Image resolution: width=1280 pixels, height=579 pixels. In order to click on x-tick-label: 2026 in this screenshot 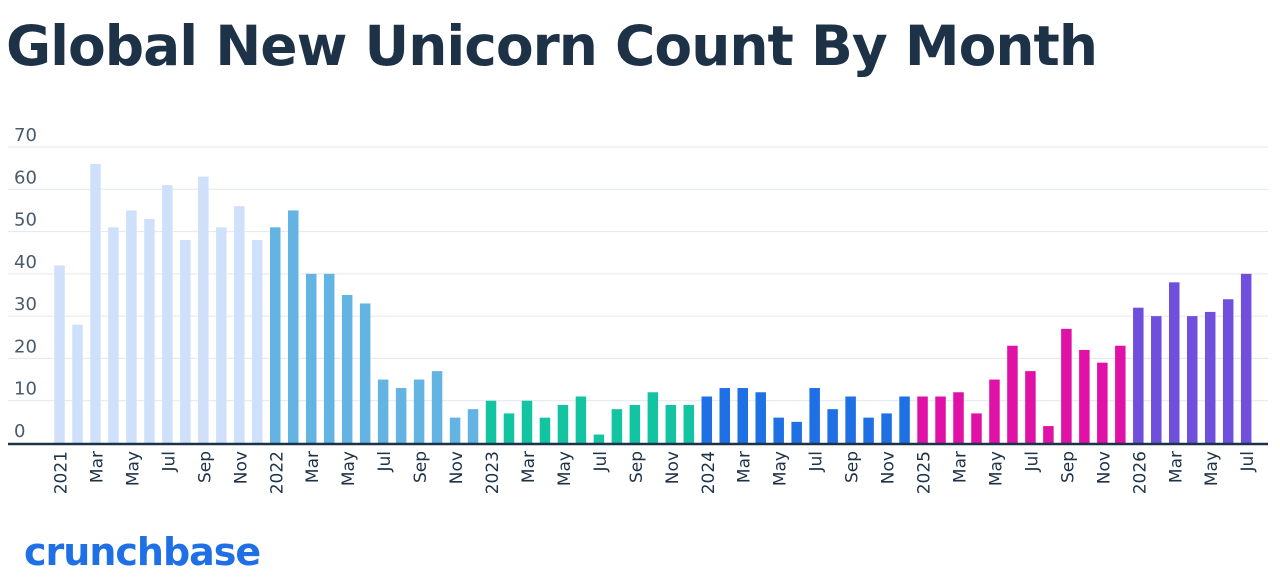, I will do `click(1140, 472)`.